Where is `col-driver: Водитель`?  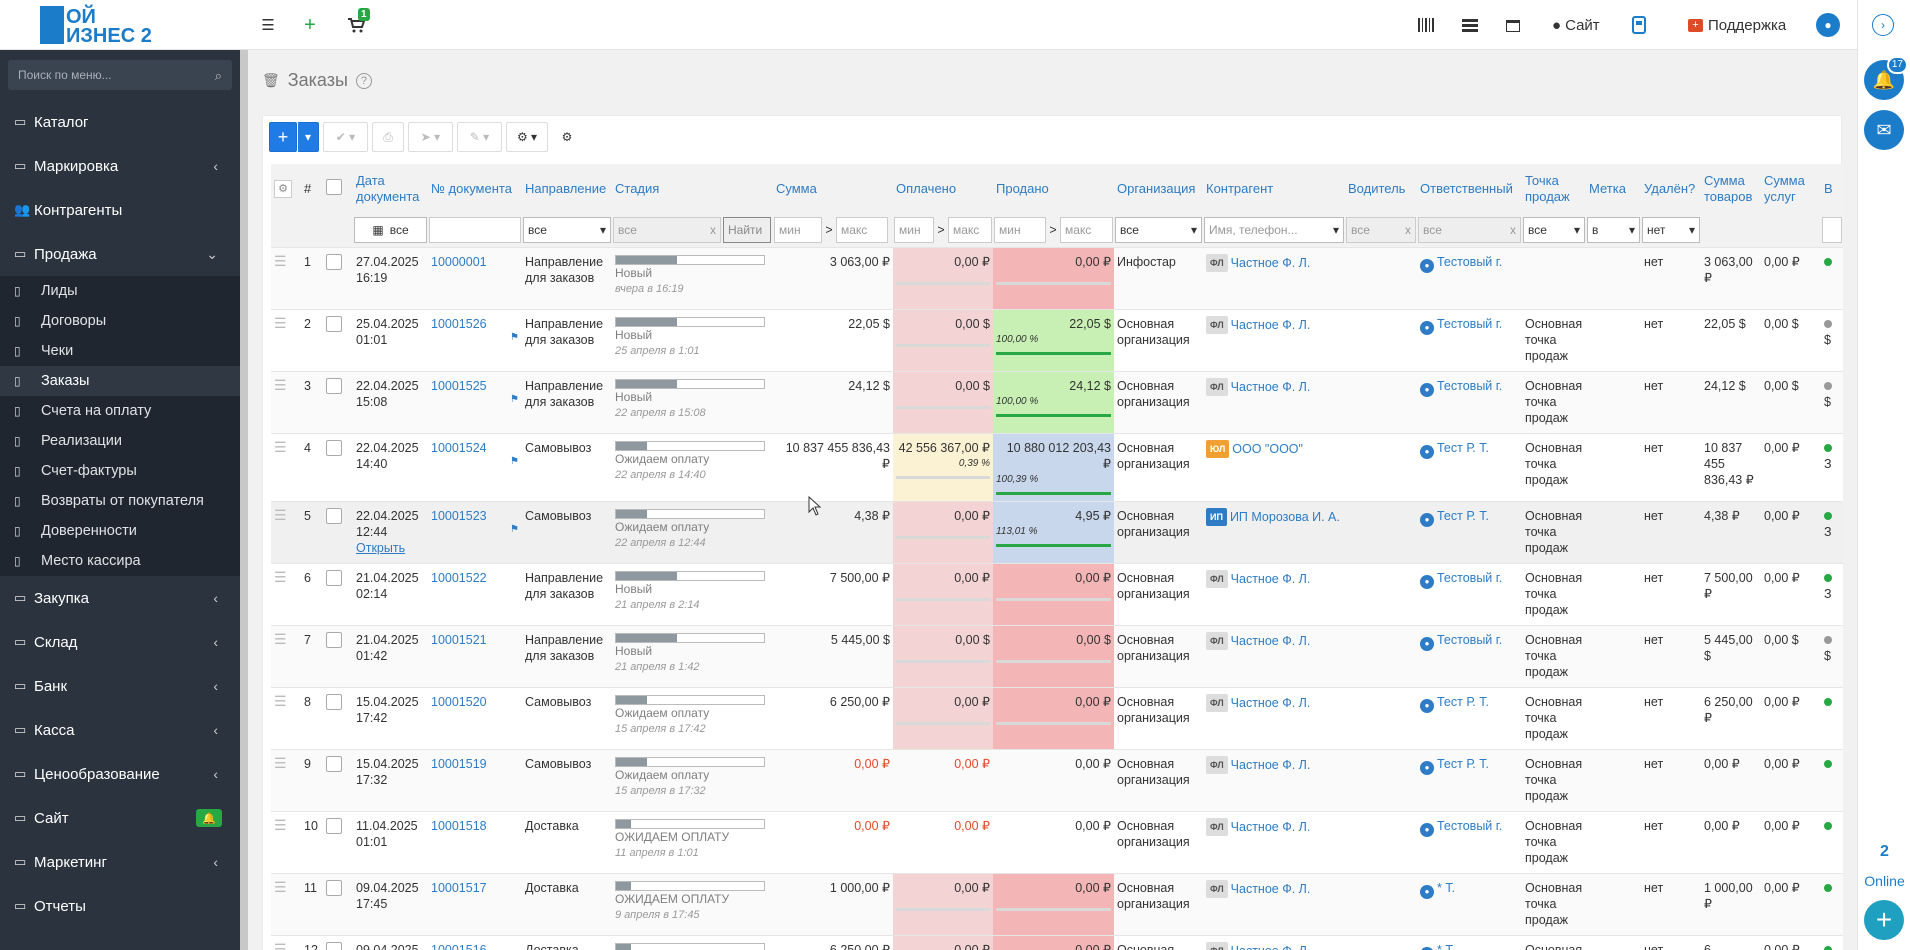 col-driver: Водитель is located at coordinates (1381, 189).